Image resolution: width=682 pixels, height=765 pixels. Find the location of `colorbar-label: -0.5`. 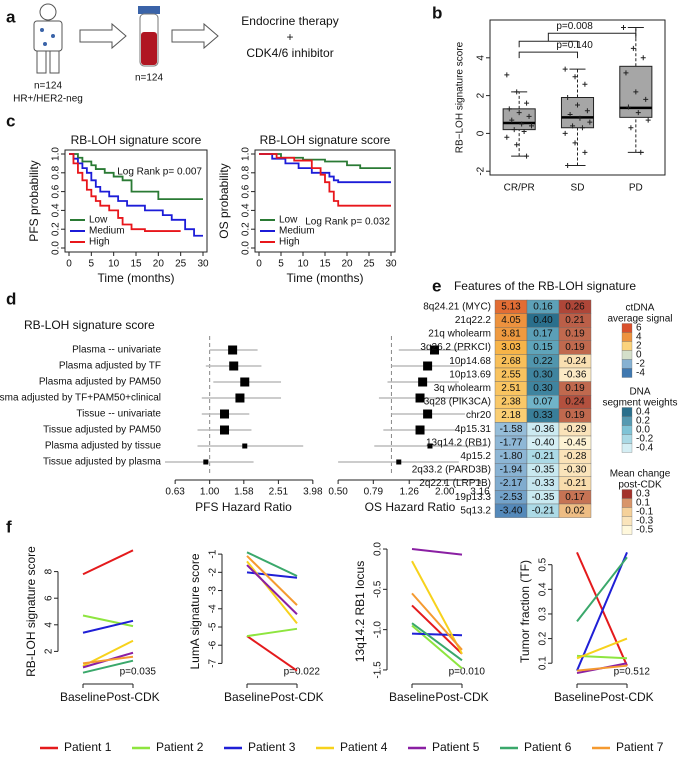

colorbar-label: -0.5 is located at coordinates (645, 530).